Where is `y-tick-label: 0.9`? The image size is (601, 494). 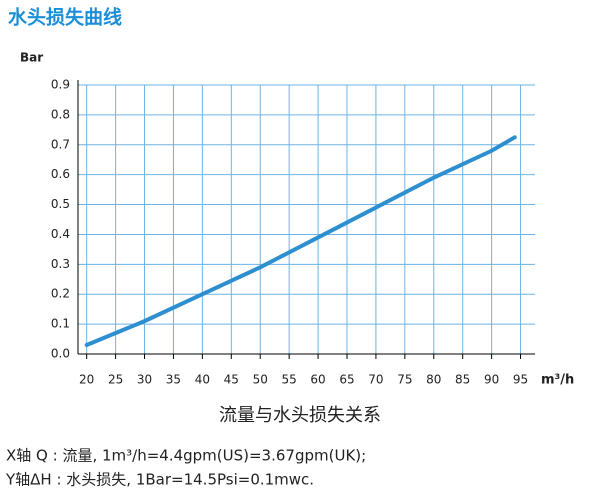 y-tick-label: 0.9 is located at coordinates (60, 85).